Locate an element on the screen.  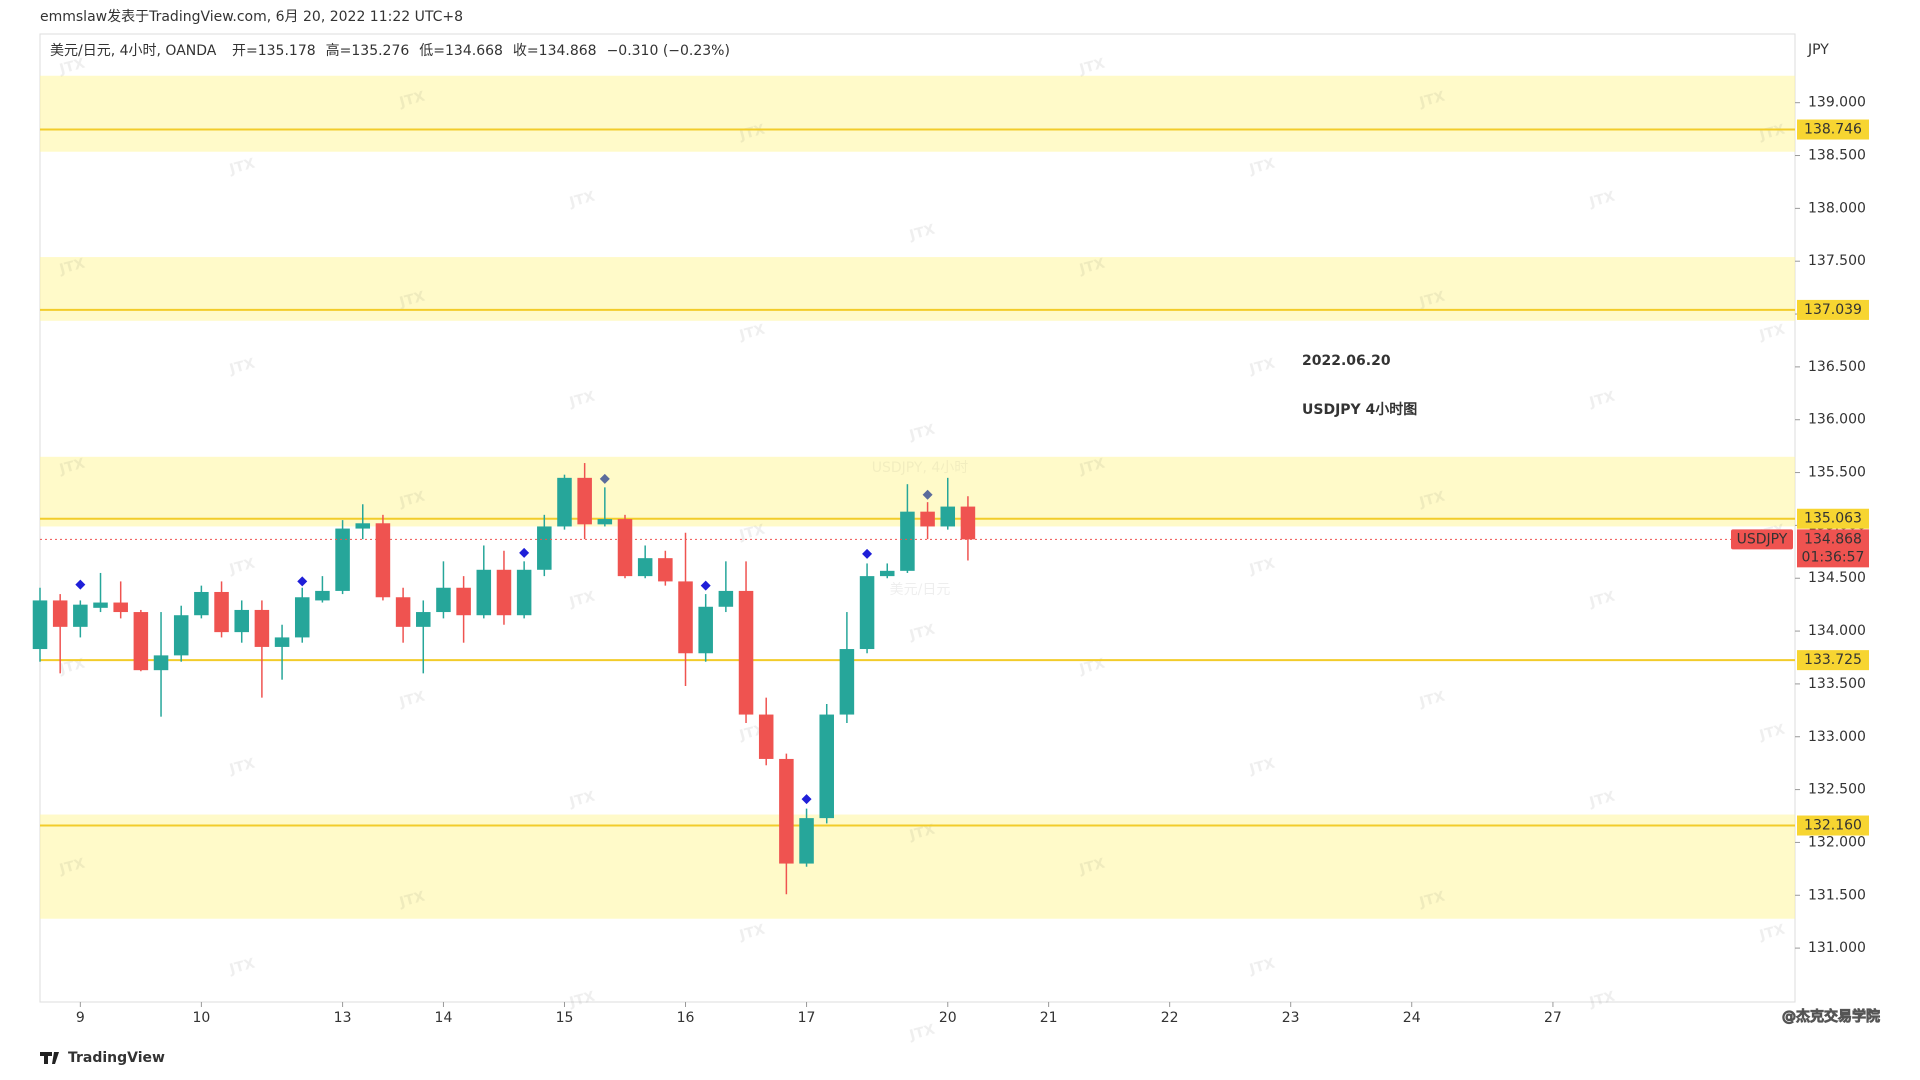
ticker: USDJPY is located at coordinates (1762, 539).